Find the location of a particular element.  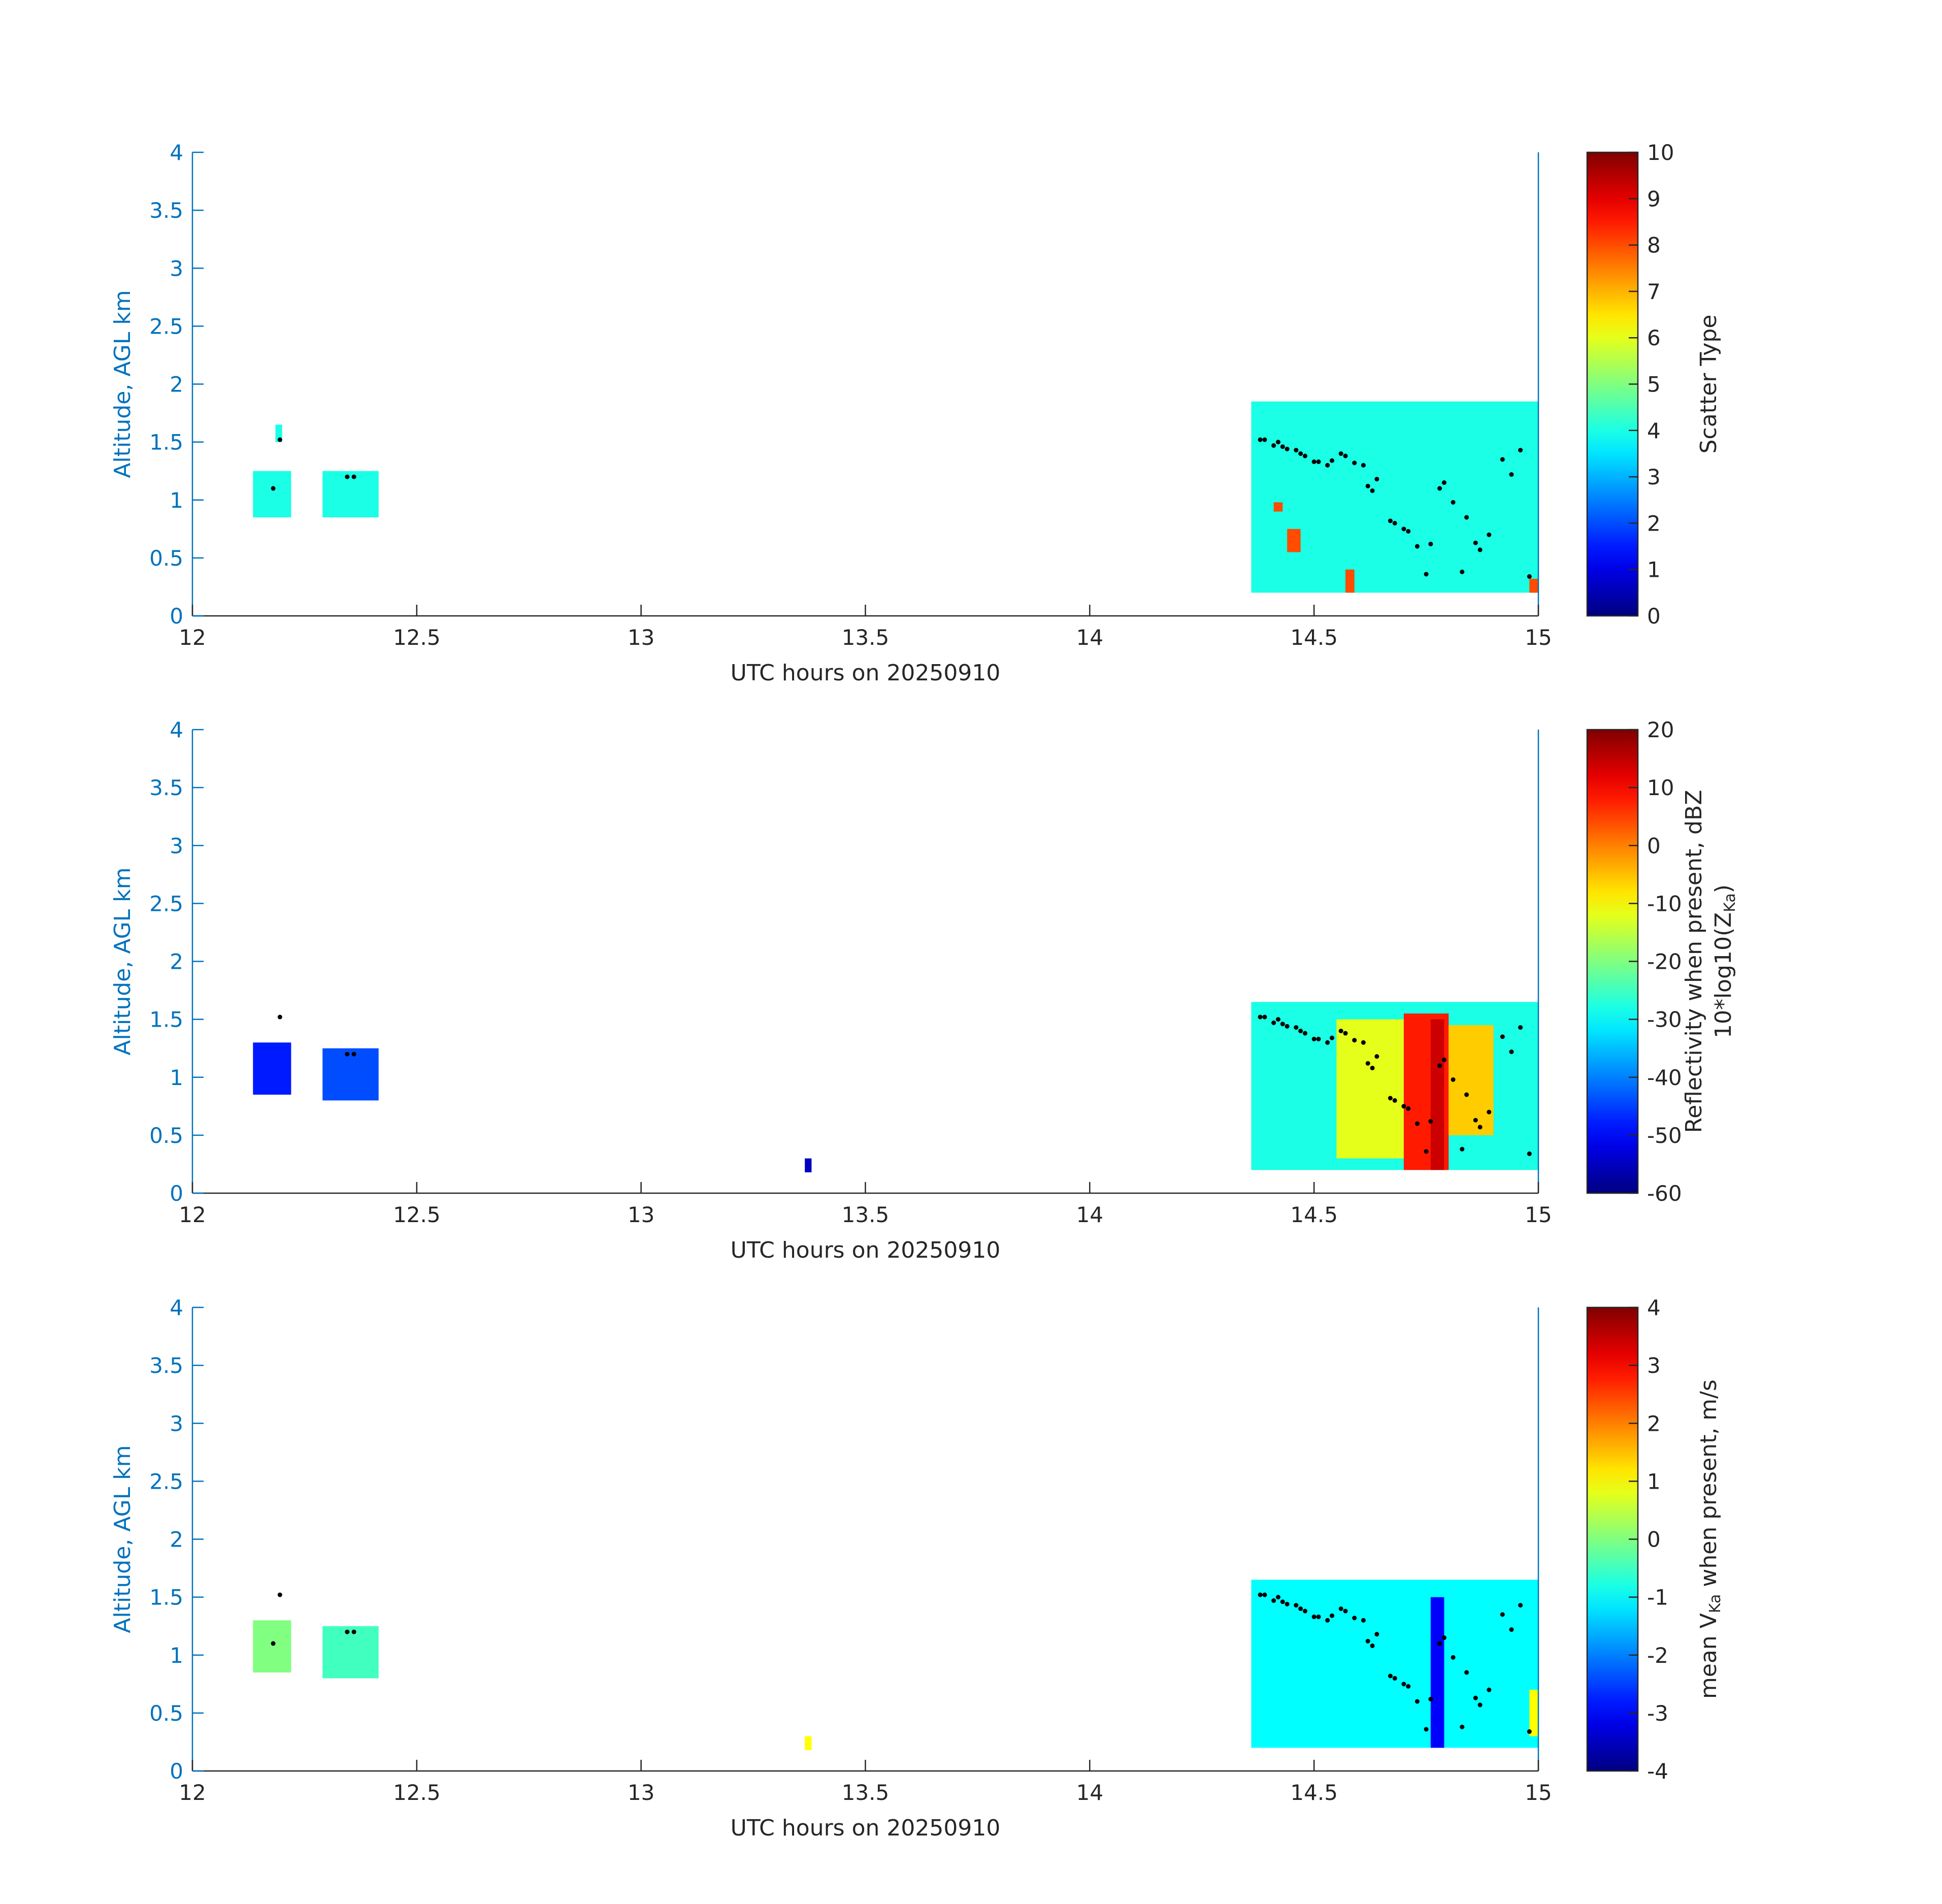

reflectivity-y-tick-label: 0.5 is located at coordinates (166, 1136).